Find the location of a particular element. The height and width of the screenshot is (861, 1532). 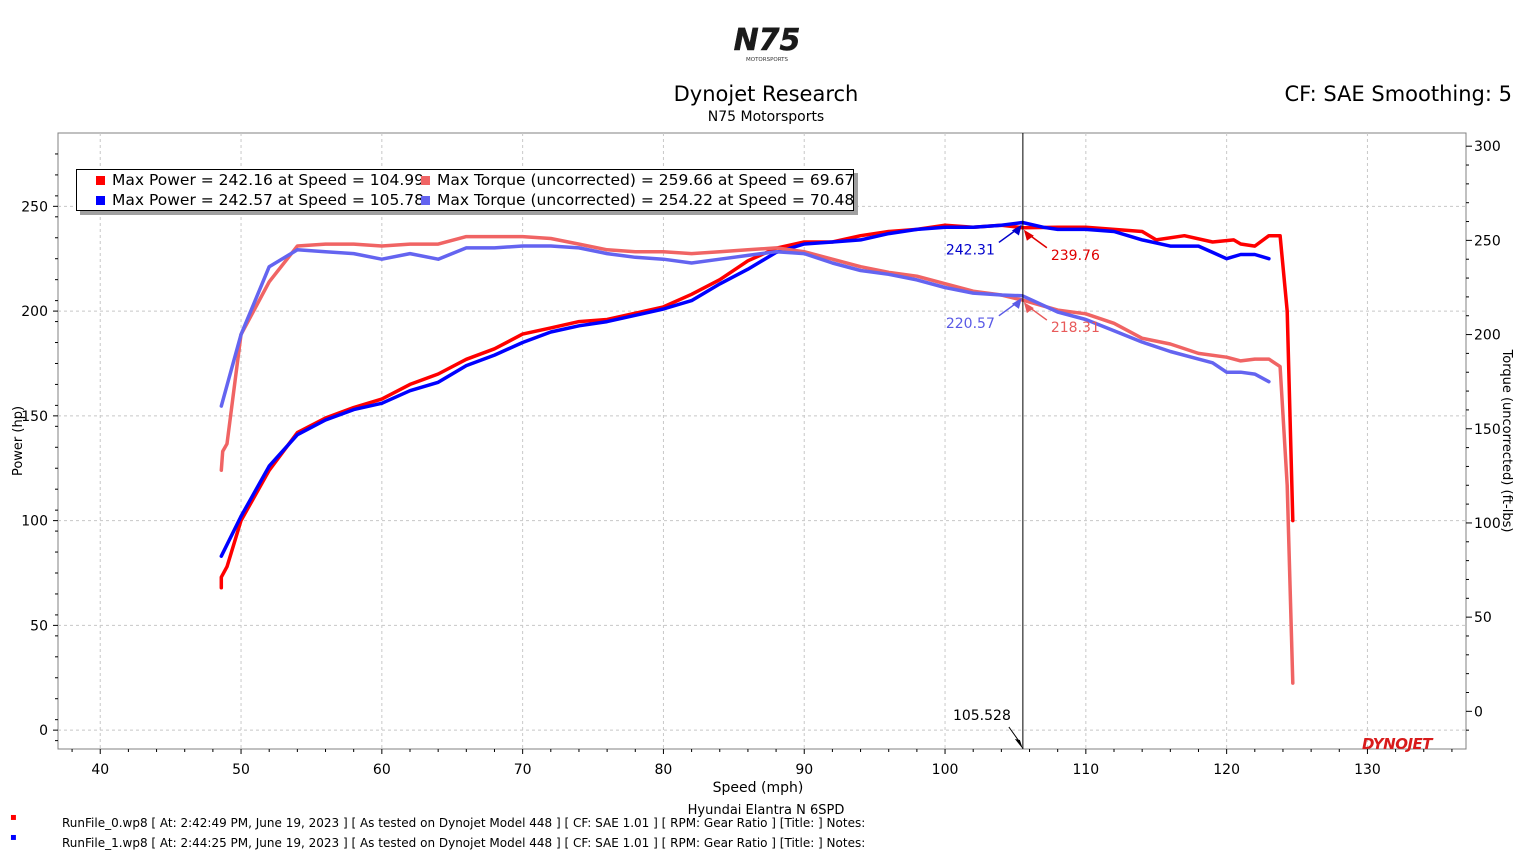

cursor-arrow is located at coordinates (1018, 744).